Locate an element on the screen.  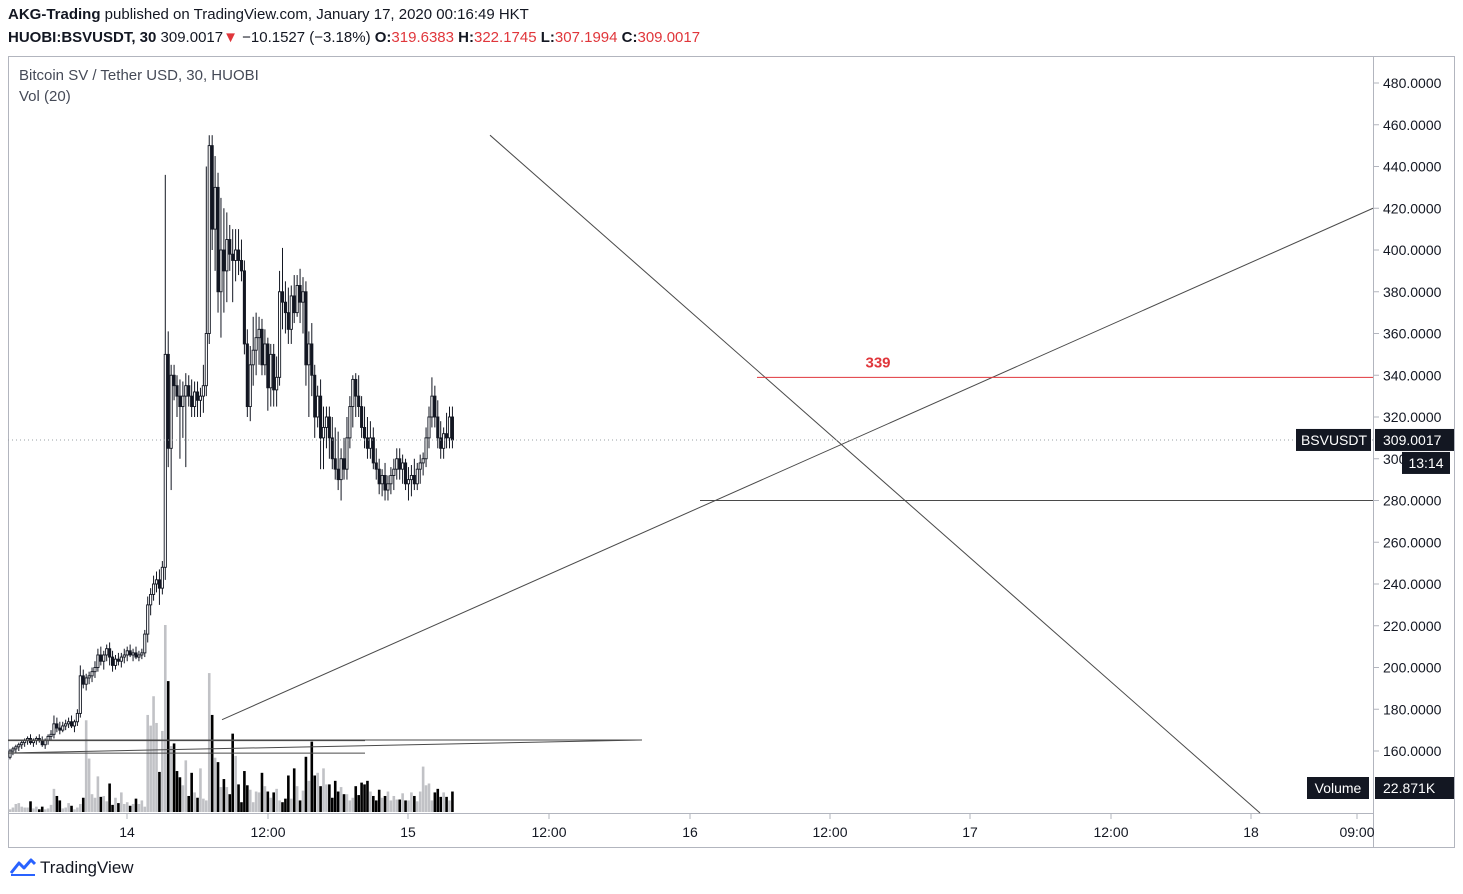
low-value: 307.1994 is located at coordinates (586, 37).